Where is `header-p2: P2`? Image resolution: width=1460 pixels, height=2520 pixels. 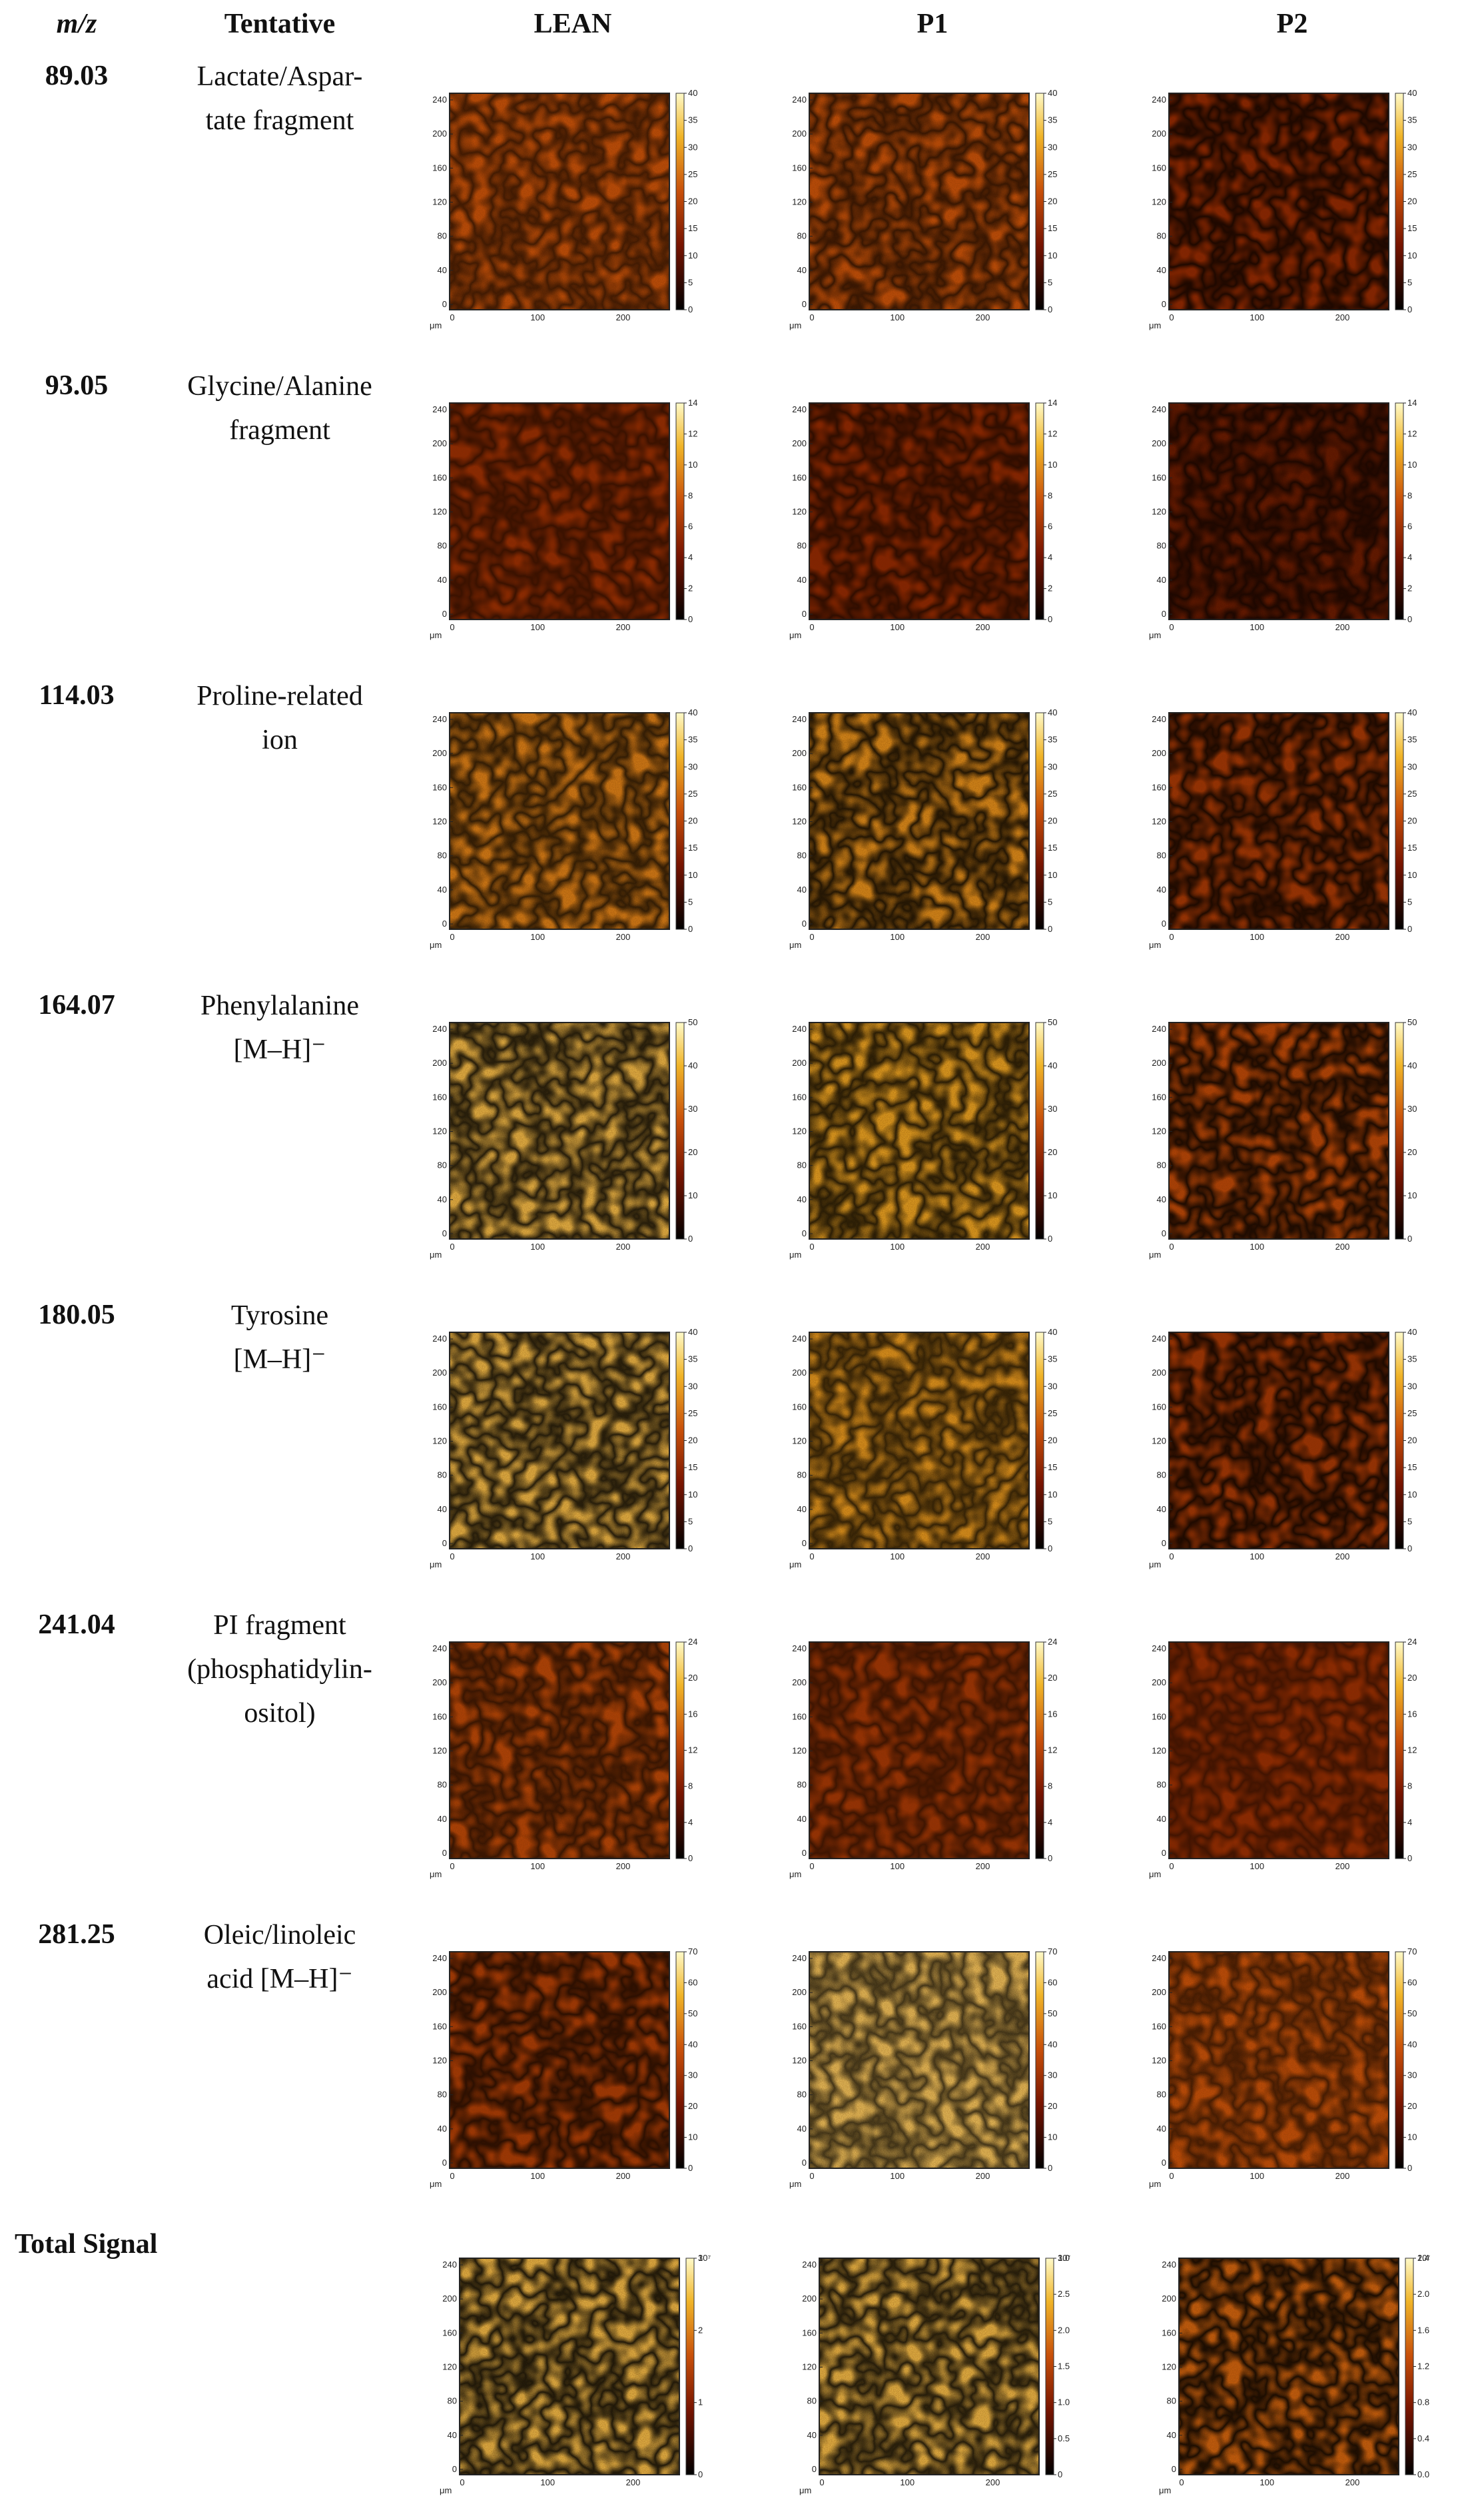
header-p2: P2 is located at coordinates (1292, 24).